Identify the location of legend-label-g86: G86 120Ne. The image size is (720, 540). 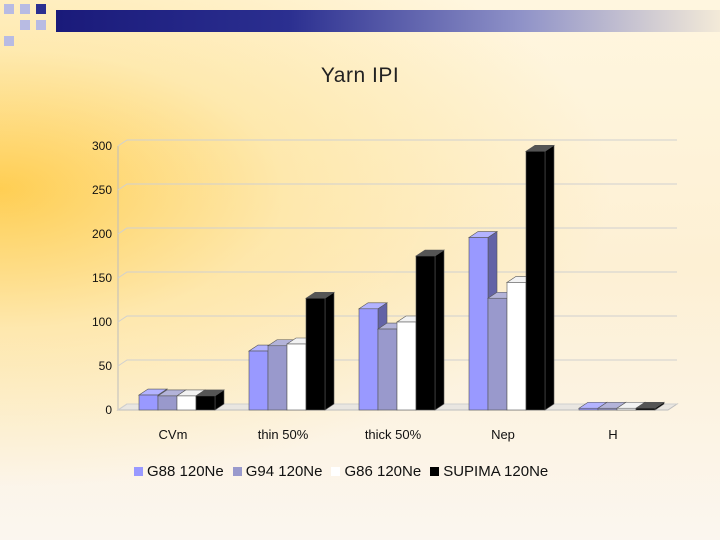
(383, 471).